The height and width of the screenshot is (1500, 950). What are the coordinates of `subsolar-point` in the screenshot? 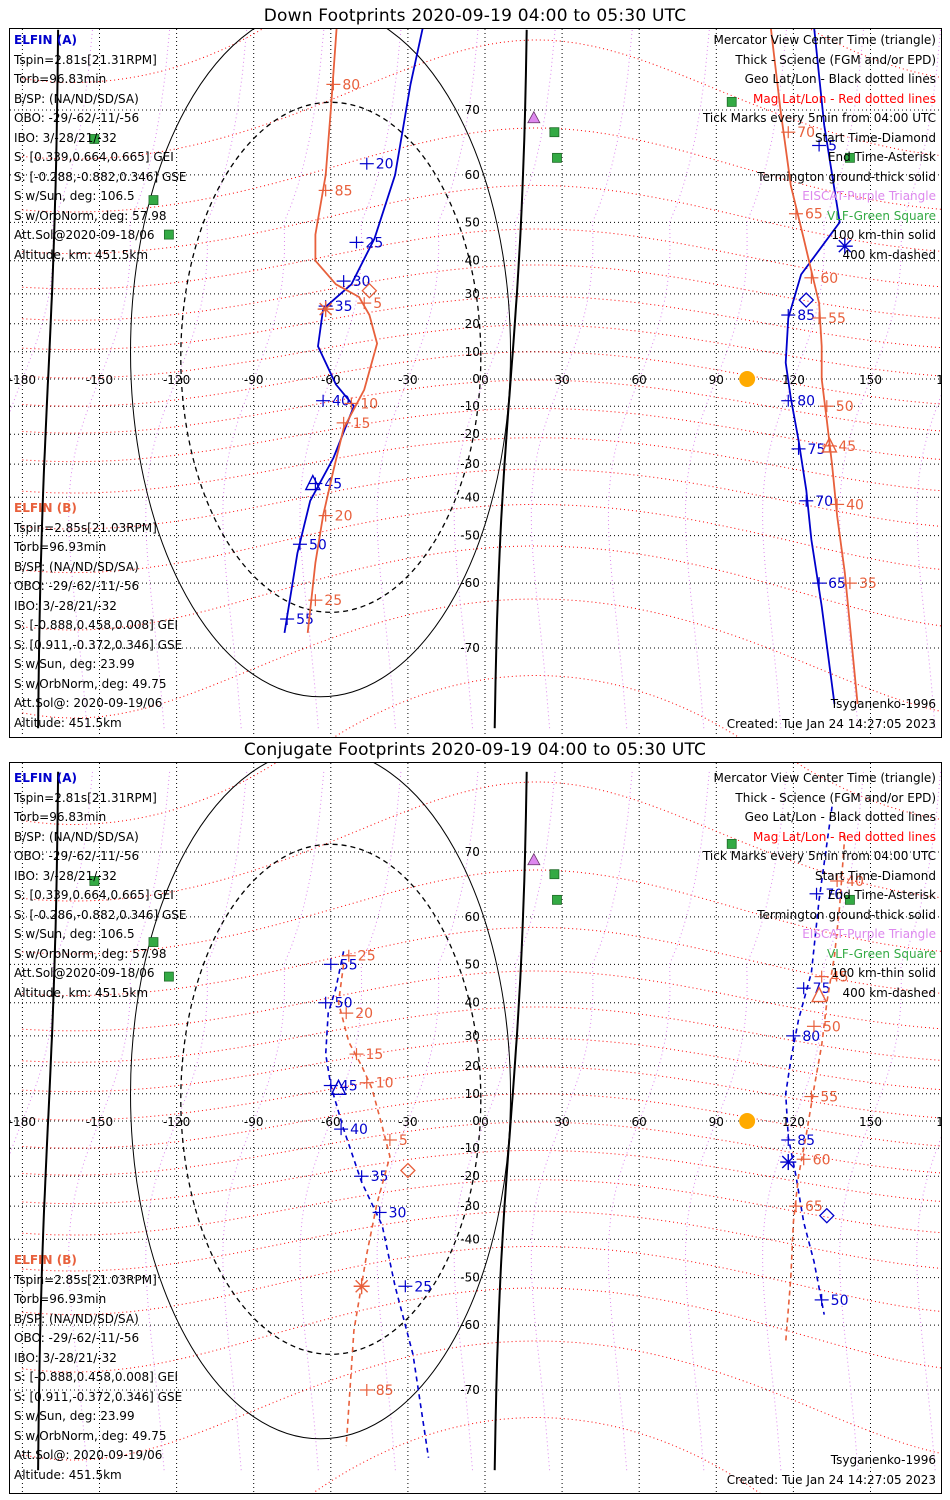 It's located at (747, 1121).